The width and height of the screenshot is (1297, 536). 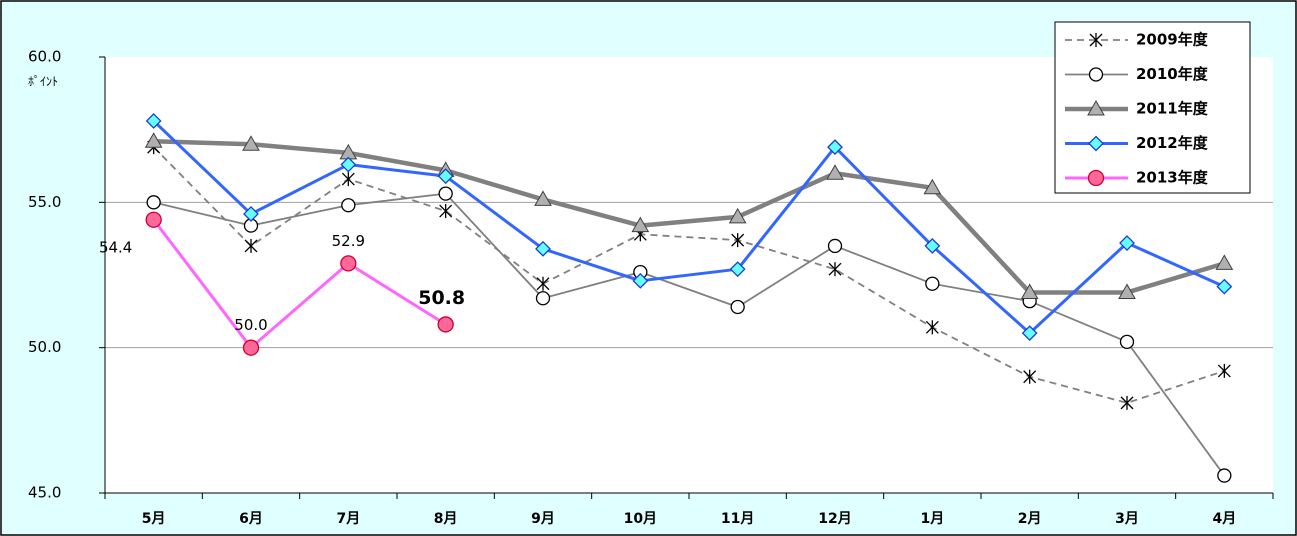 I want to click on y-tick-label: 55.0, so click(x=44, y=202).